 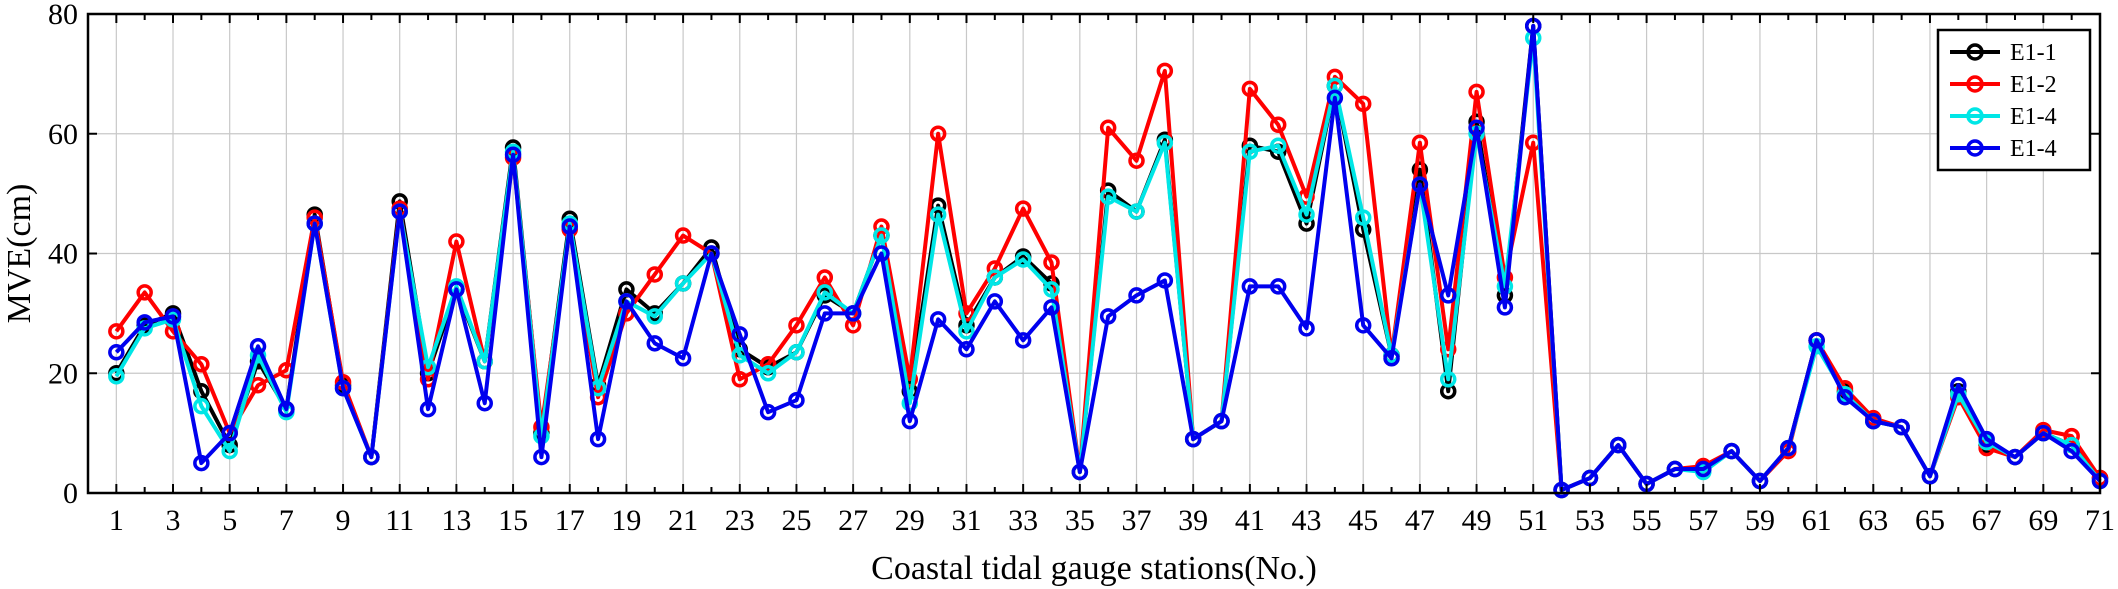 What do you see at coordinates (1477, 520) in the screenshot?
I see `x-tick-label: 49` at bounding box center [1477, 520].